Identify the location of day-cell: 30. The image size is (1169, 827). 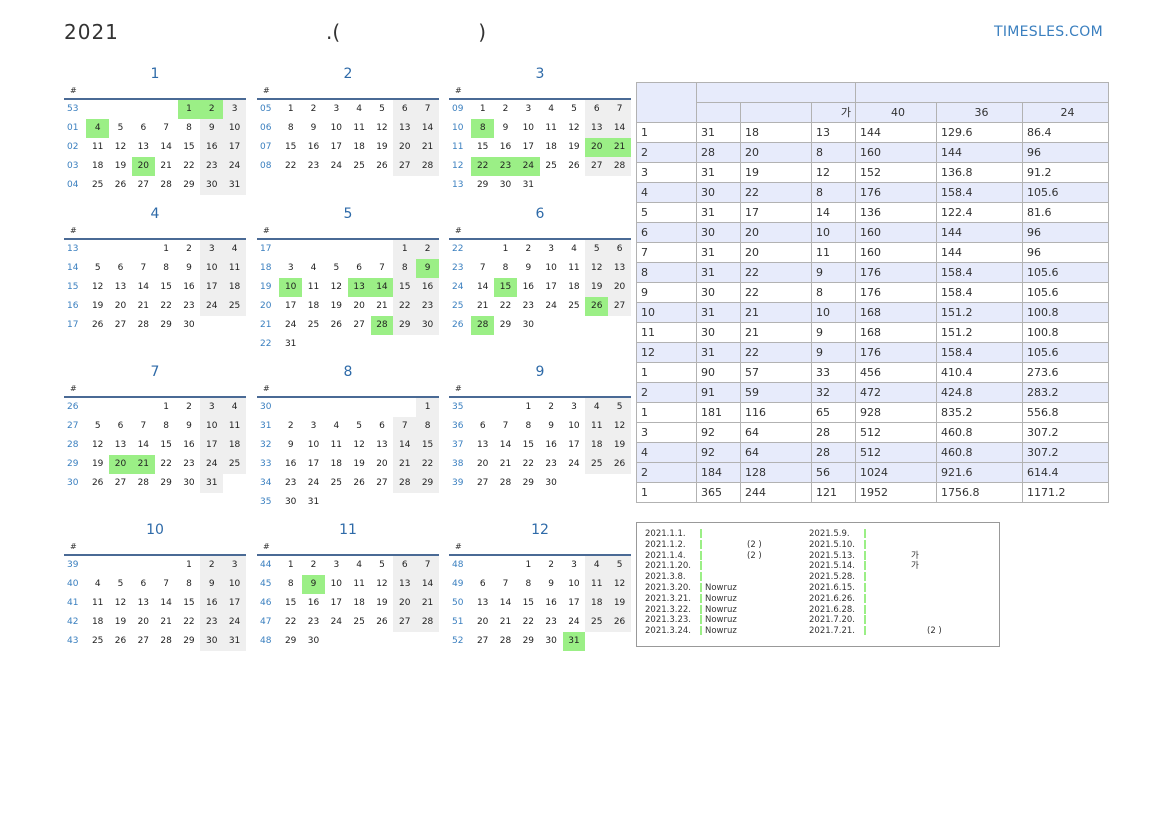
(189, 483).